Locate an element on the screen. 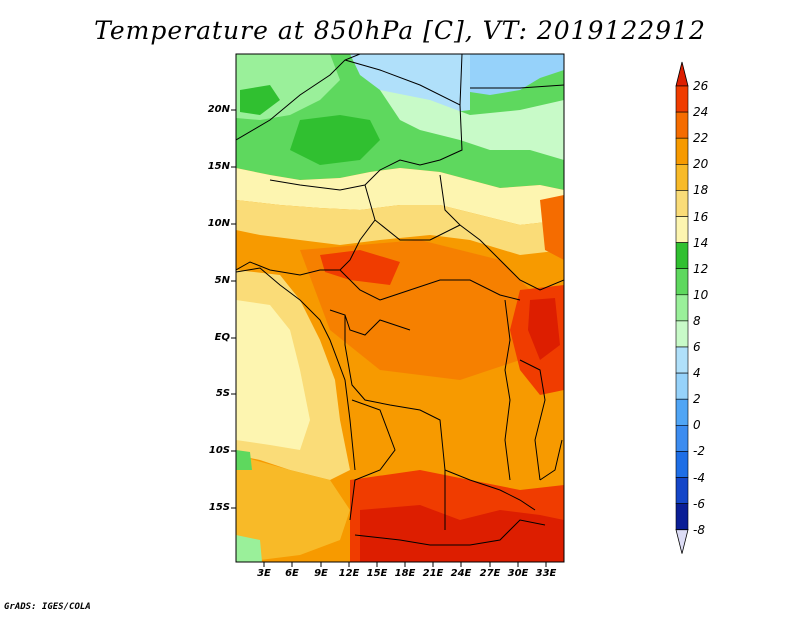 The height and width of the screenshot is (618, 800). colorbar-label: 16 is located at coordinates (701, 216).